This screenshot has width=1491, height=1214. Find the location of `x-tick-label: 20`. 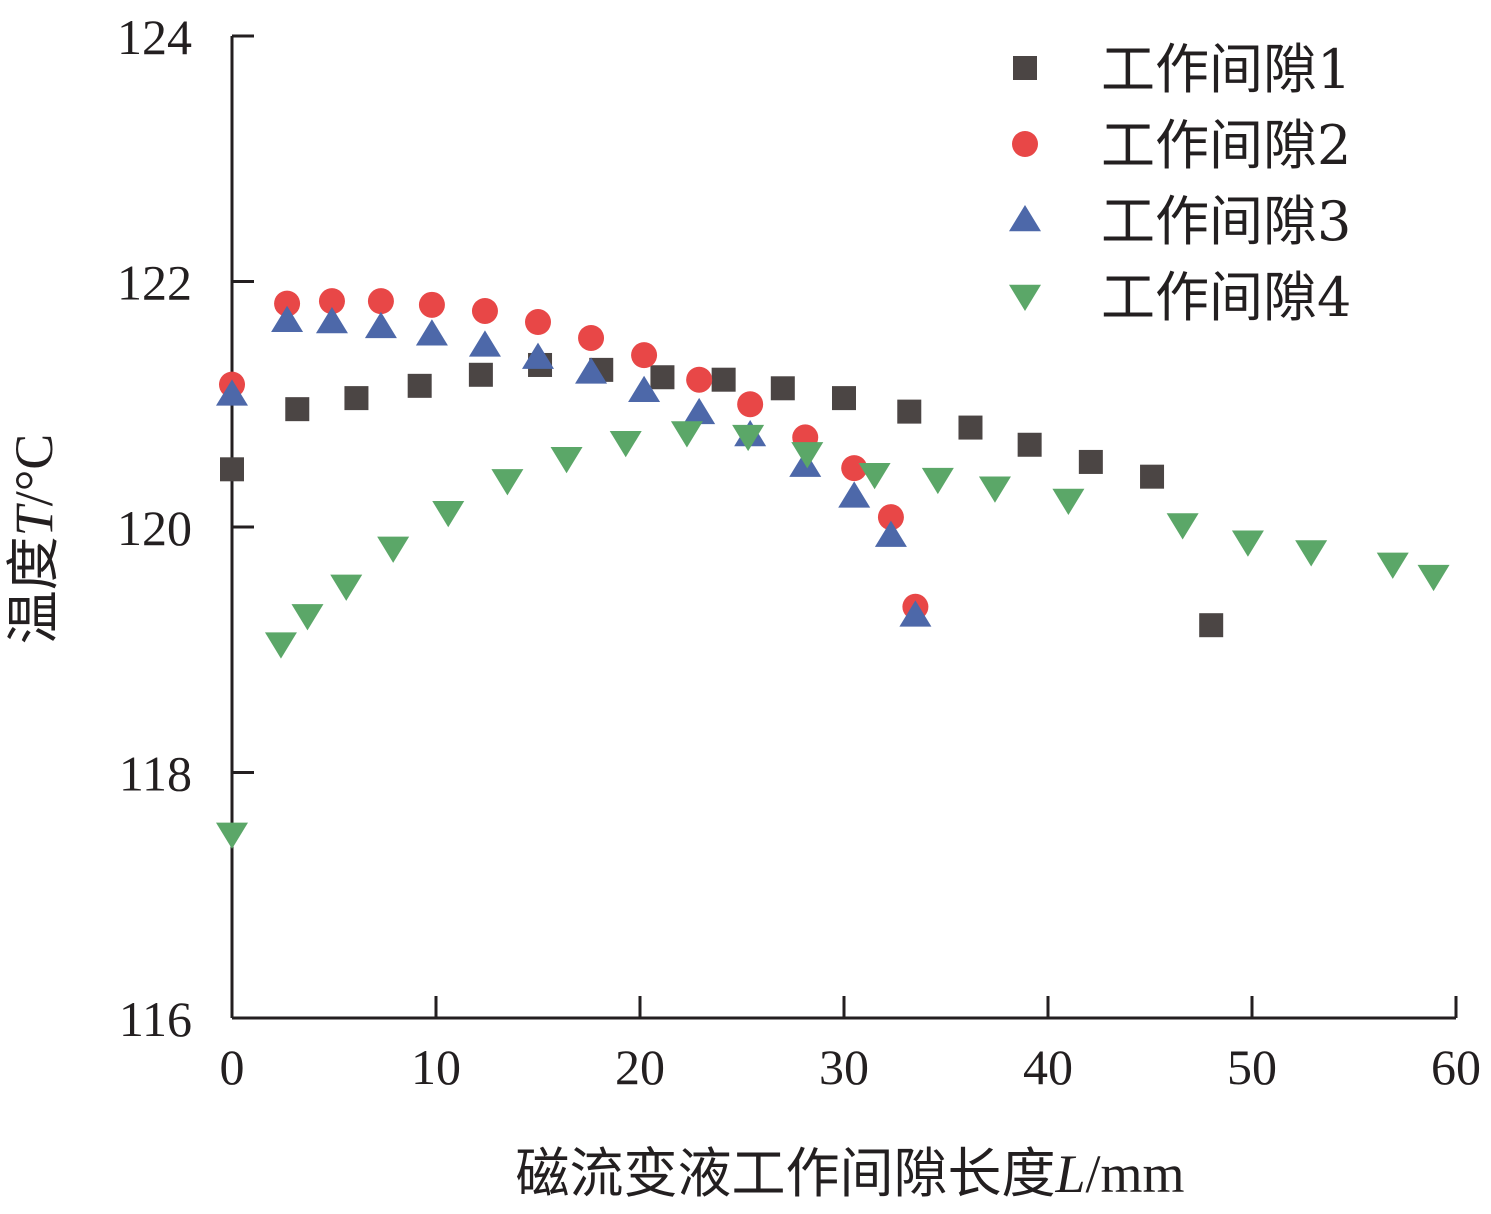

x-tick-label: 20 is located at coordinates (640, 1067).